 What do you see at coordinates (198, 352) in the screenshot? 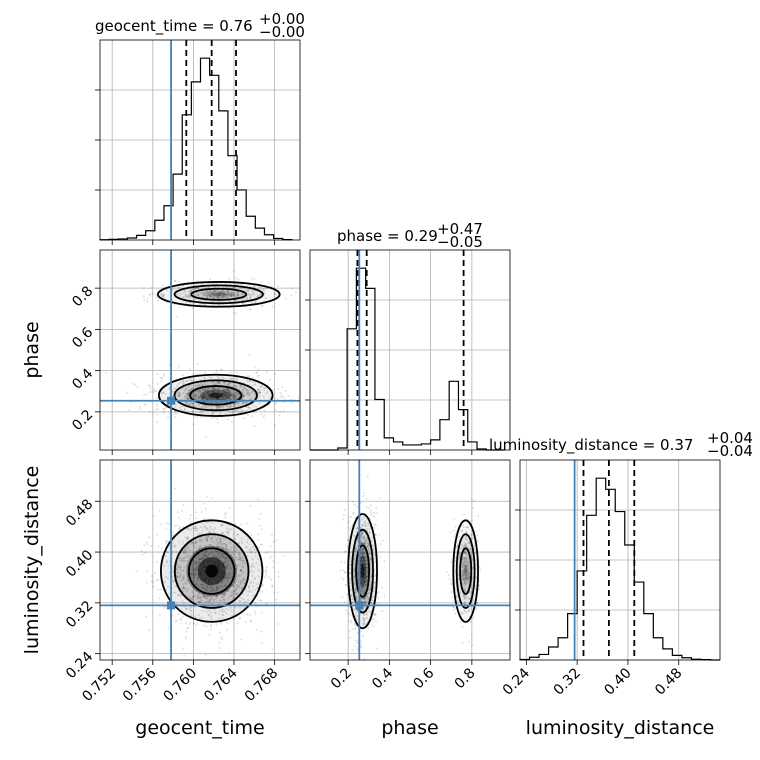
I see `panel-phase-vs-geocent_time` at bounding box center [198, 352].